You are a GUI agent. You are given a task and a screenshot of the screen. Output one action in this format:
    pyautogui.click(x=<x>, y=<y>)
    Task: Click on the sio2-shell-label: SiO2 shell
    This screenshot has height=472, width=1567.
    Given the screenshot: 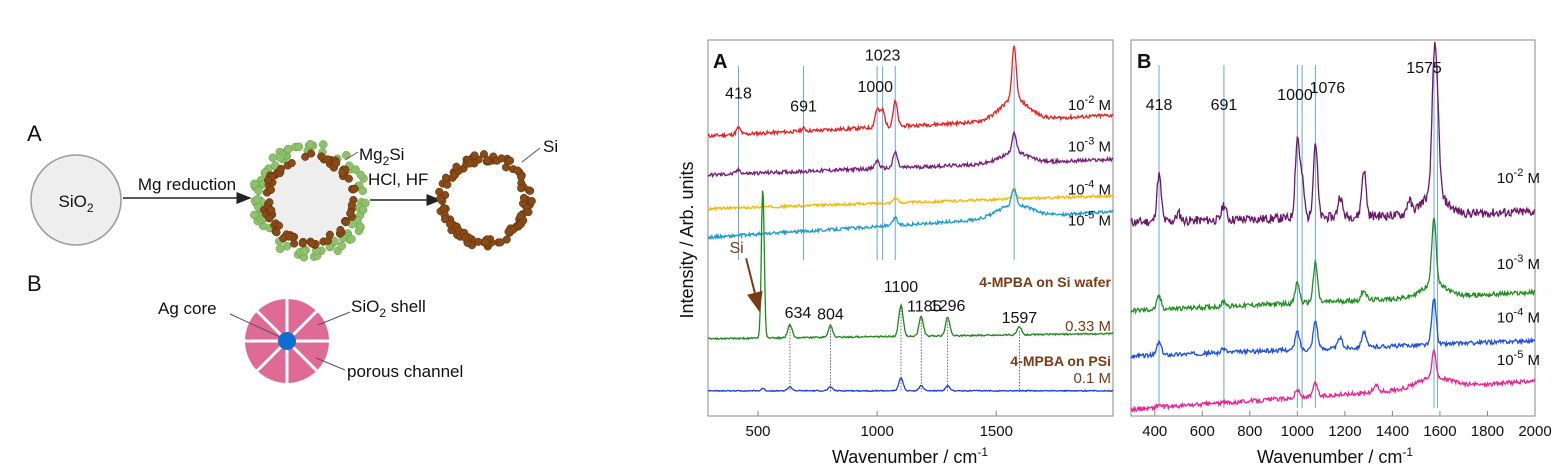 What is the action you would take?
    pyautogui.click(x=388, y=308)
    